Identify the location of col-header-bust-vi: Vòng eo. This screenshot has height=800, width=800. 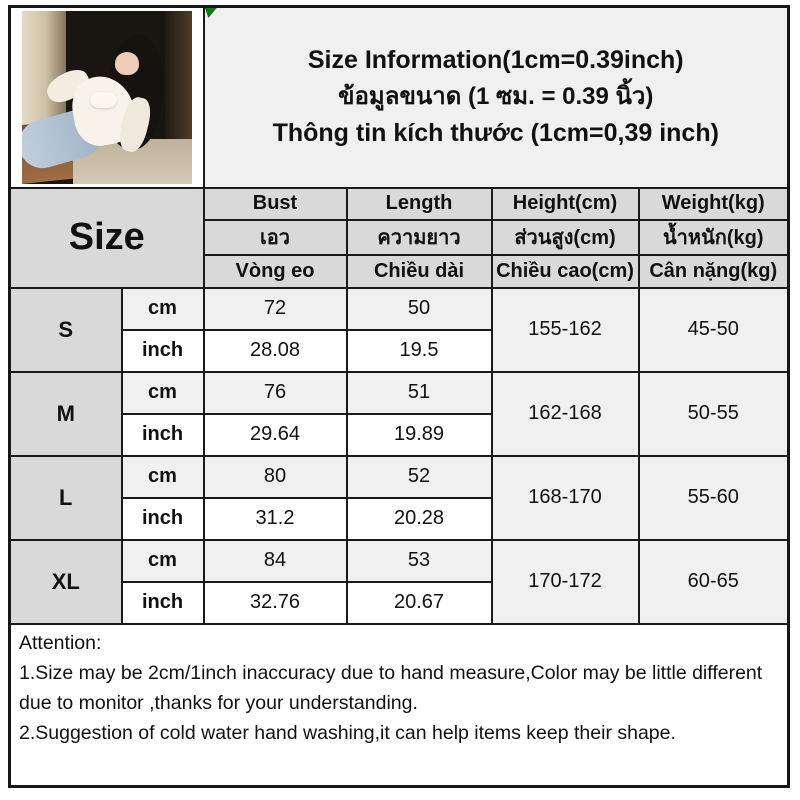
(275, 271).